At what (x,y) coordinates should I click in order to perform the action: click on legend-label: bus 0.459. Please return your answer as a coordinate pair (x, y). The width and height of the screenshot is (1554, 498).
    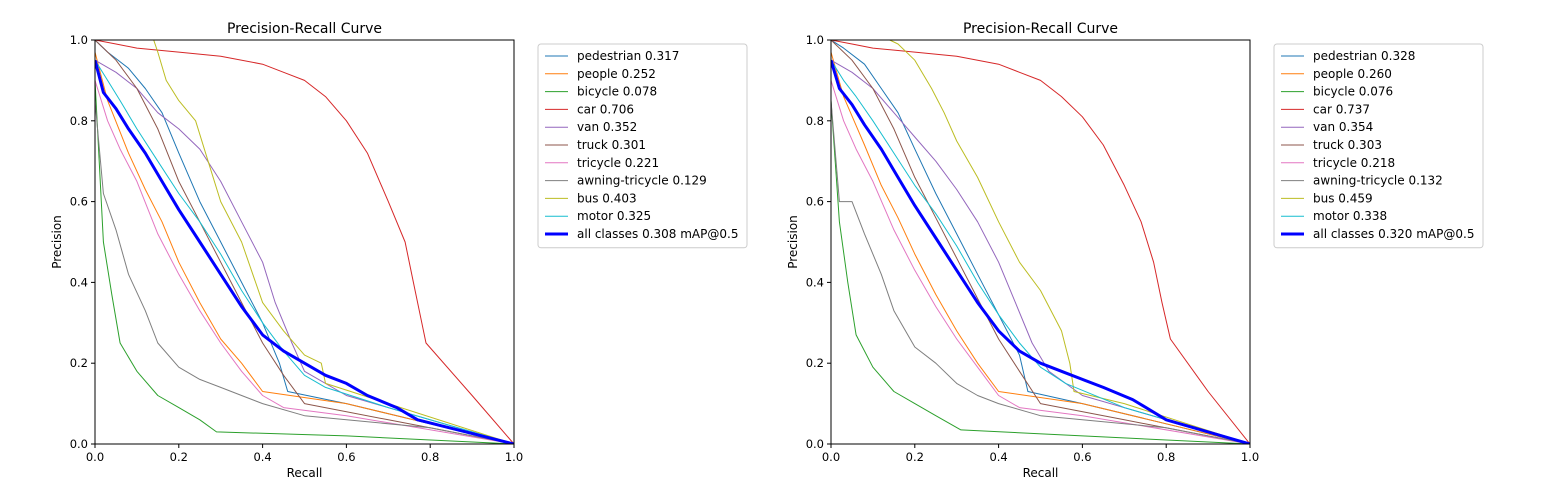
    Looking at the image, I should click on (1343, 198).